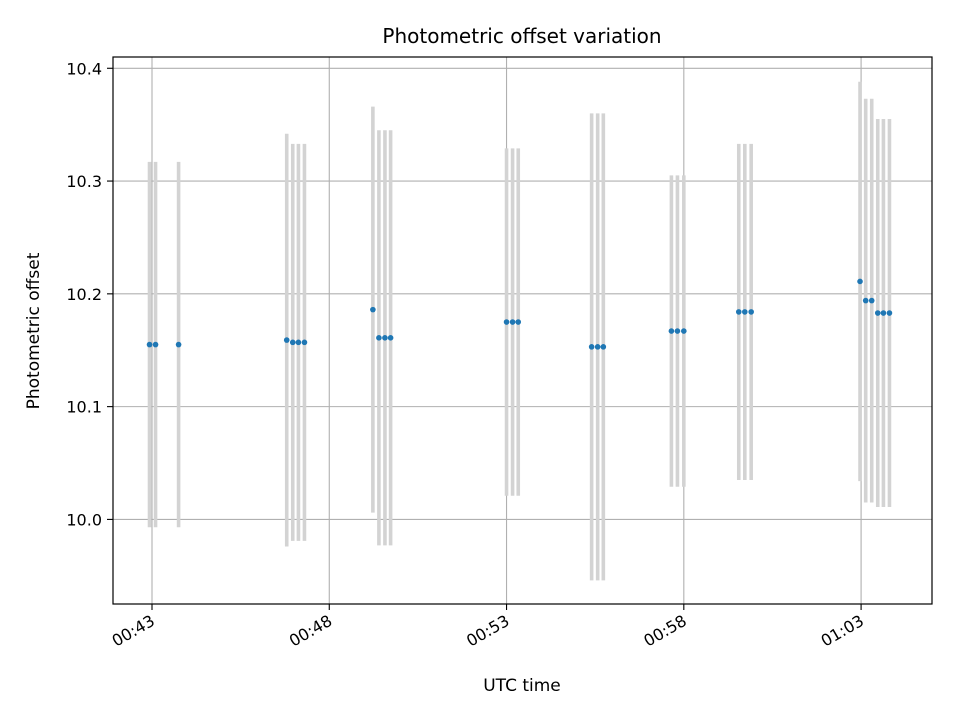 The width and height of the screenshot is (960, 720). Describe the element at coordinates (521, 36) in the screenshot. I see `chart-title: Photometric offset variation` at that location.